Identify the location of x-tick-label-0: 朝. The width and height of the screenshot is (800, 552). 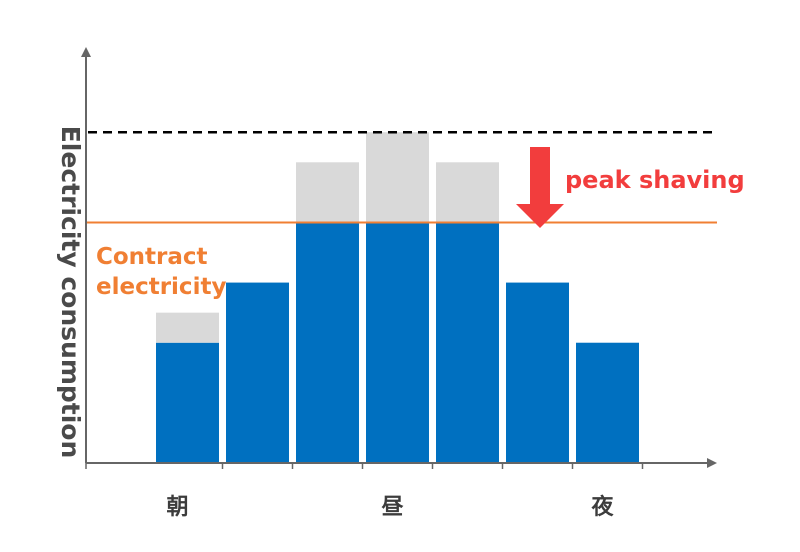
(177, 507).